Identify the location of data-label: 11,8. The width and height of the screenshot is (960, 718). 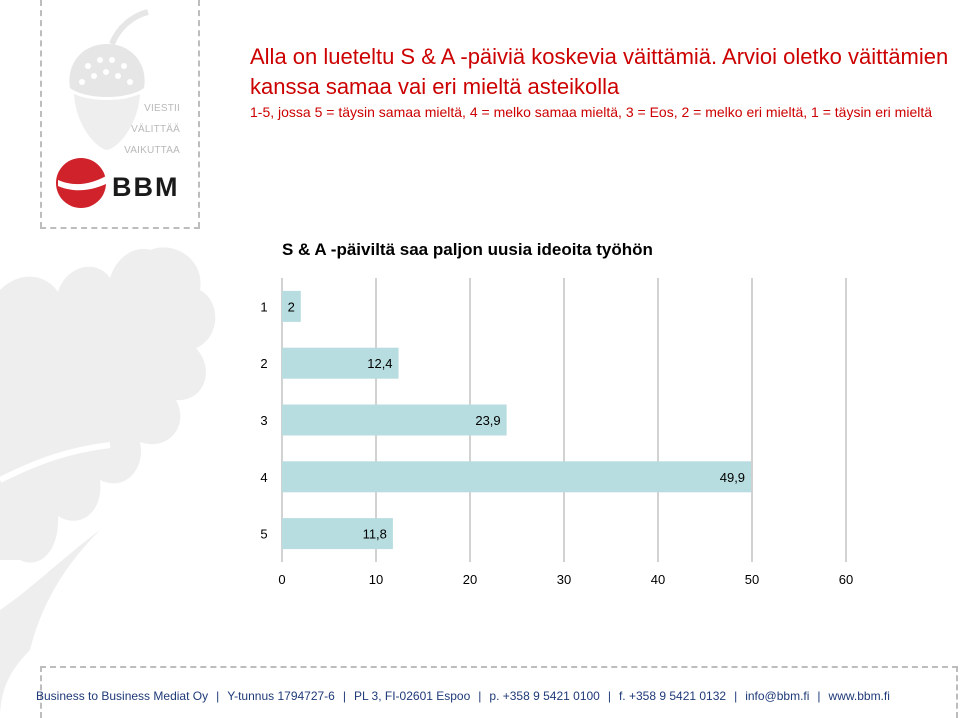
(375, 534).